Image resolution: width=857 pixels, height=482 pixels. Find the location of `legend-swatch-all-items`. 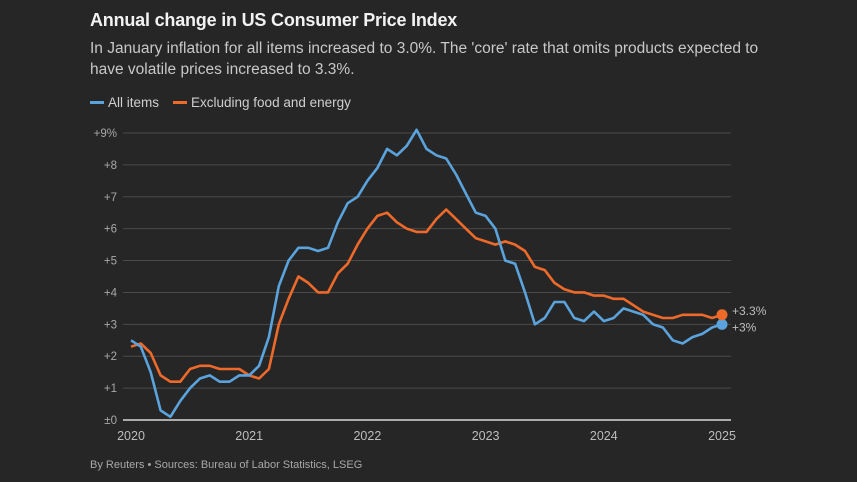

legend-swatch-all-items is located at coordinates (97, 102).